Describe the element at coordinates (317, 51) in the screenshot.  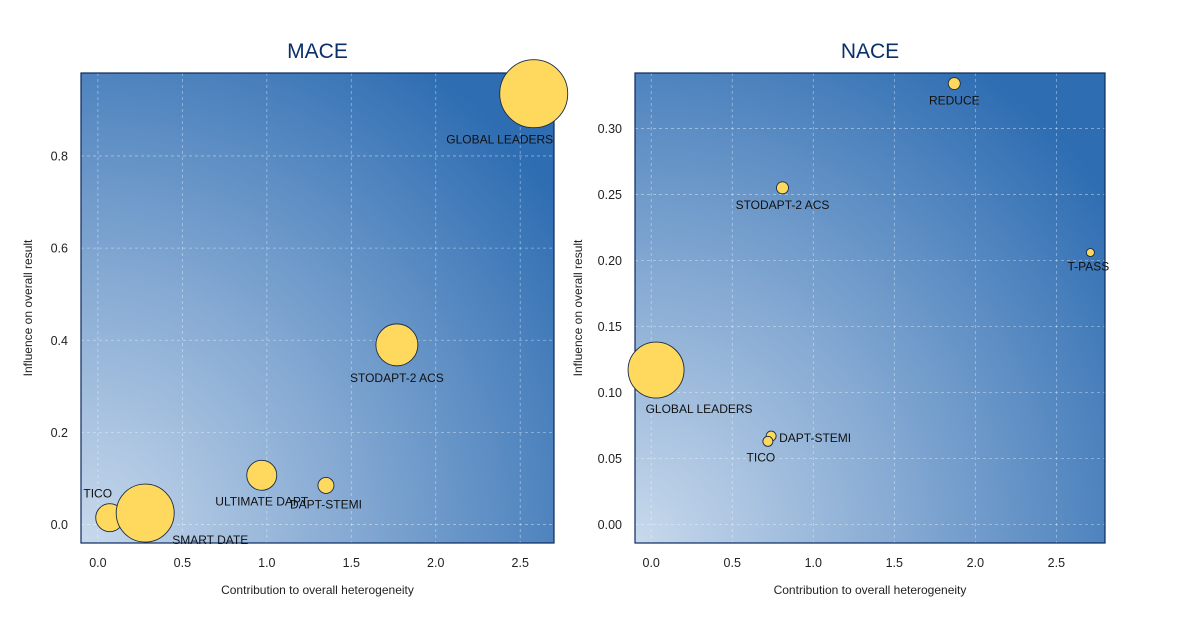
I see `chart-title: MACE` at that location.